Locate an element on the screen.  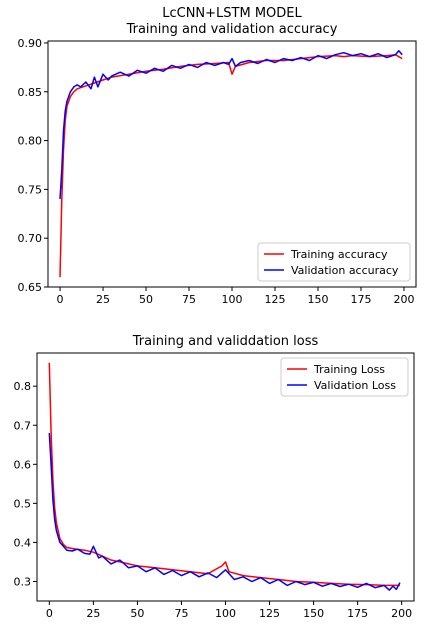
loss-title-line: Training and validdation loss is located at coordinates (225, 341).